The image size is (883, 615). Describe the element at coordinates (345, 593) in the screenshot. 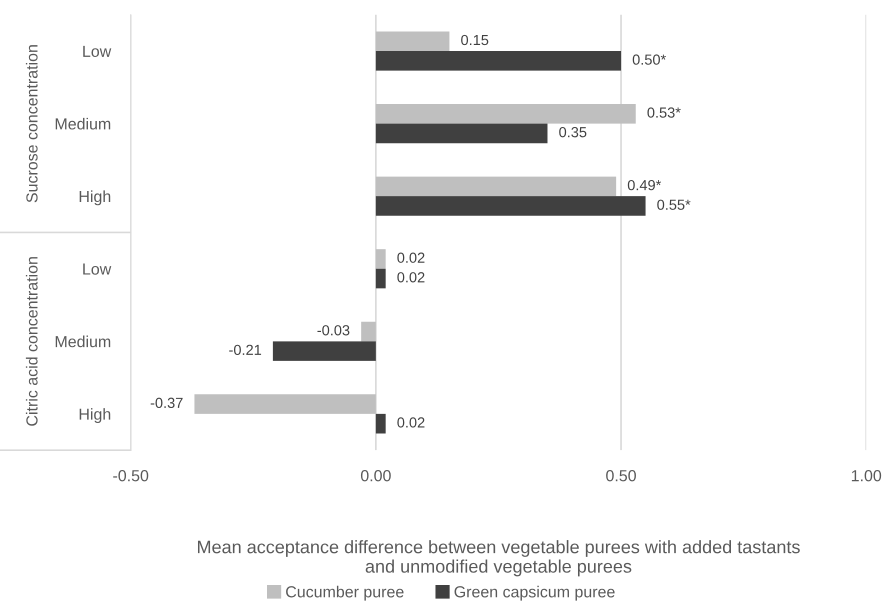

I see `legend-label: Cucumber puree` at that location.